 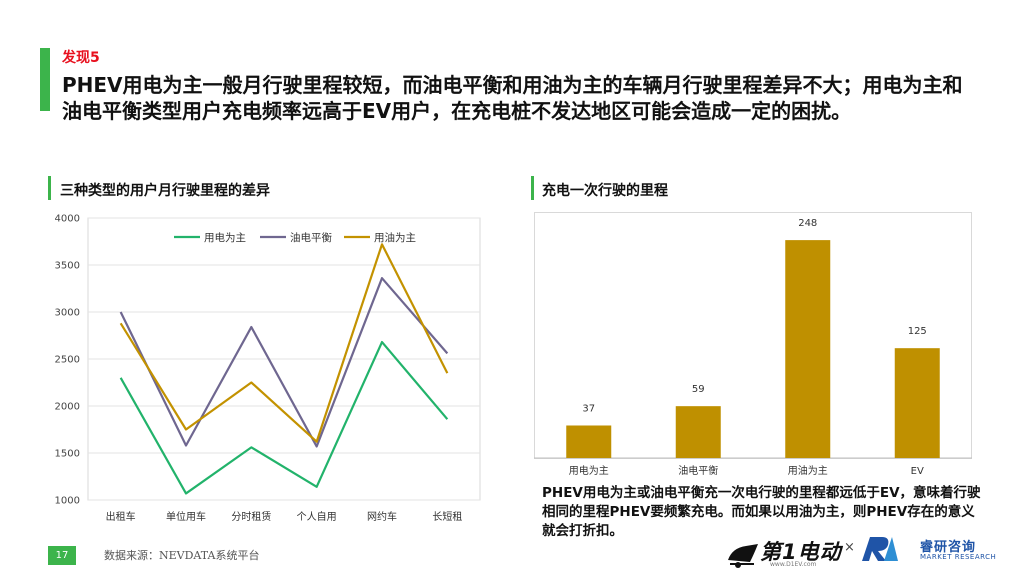 What do you see at coordinates (67, 219) in the screenshot?
I see `y-tick-label: 4000` at bounding box center [67, 219].